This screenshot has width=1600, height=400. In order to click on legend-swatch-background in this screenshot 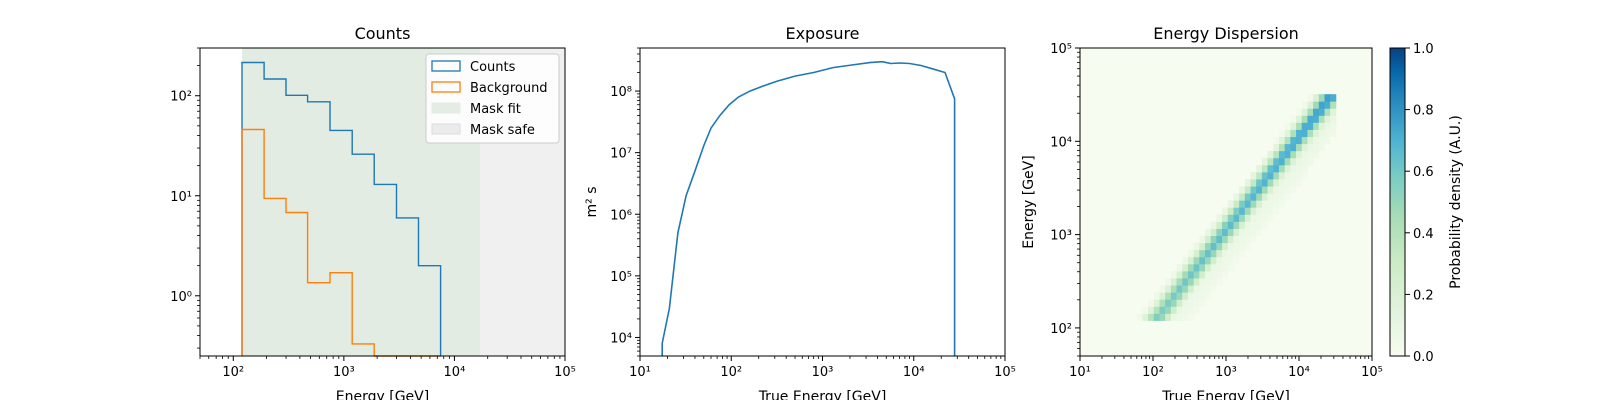, I will do `click(446, 87)`.